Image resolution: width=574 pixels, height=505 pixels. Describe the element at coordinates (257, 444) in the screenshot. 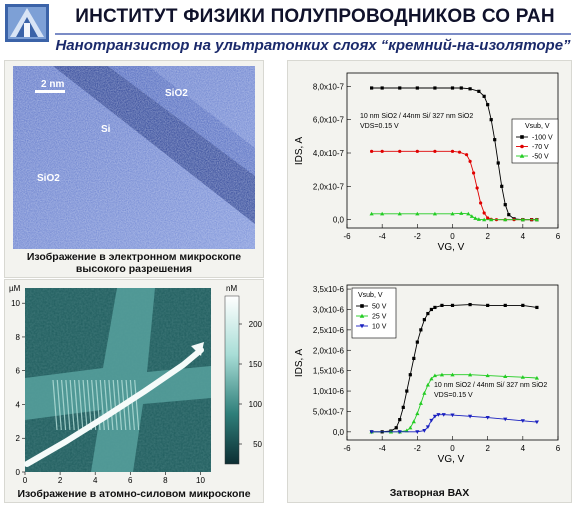

I see `colorbar-tick: 50` at that location.